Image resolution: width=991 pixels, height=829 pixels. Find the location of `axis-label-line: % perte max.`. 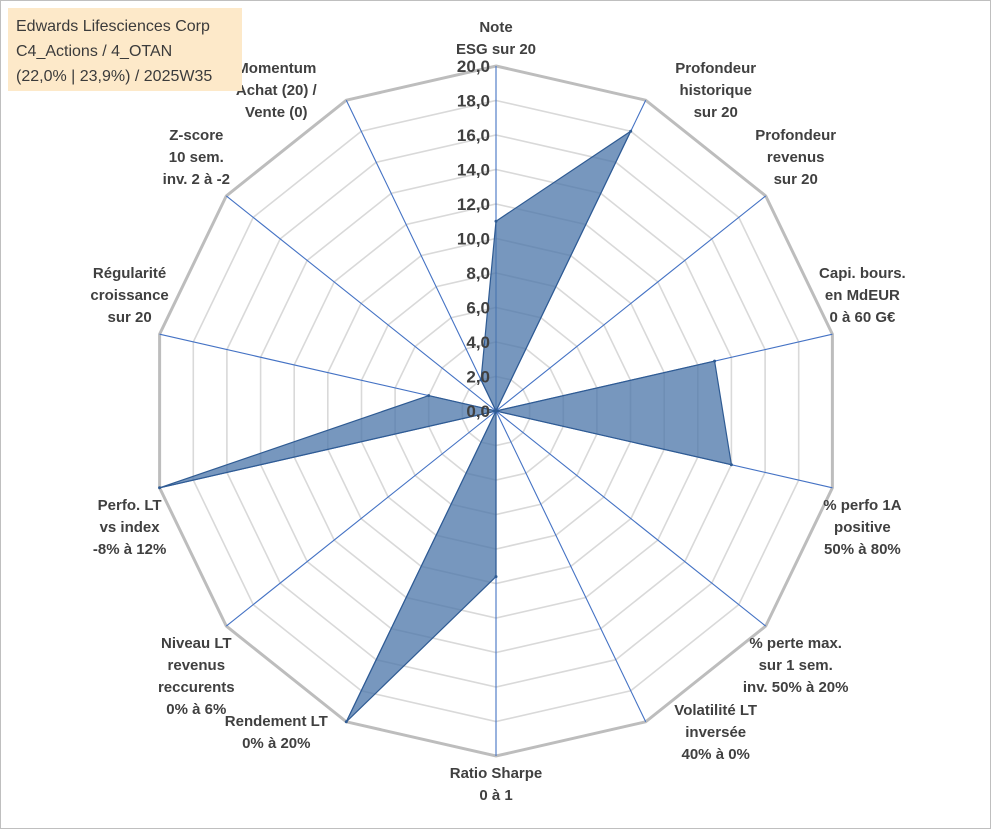

axis-label-line: % perte max. is located at coordinates (795, 643).